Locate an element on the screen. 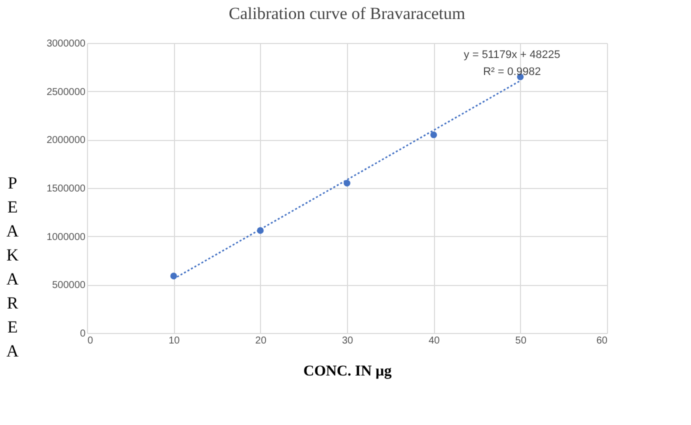 The image size is (691, 425). y-tick-label: 1000000 is located at coordinates (66, 237).